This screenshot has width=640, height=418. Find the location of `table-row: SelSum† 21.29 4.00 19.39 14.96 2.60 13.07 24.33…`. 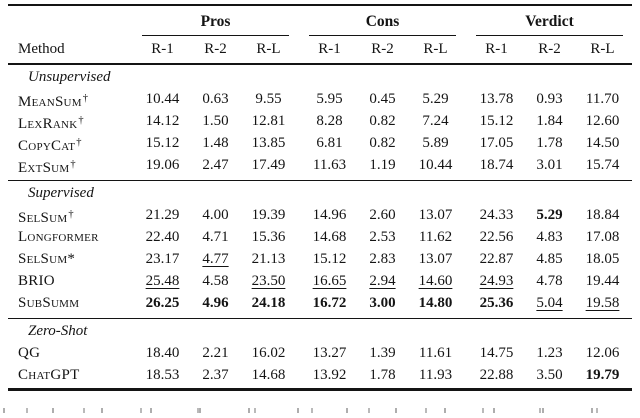

table-row: SelSum† 21.29 4.00 19.39 14.96 2.60 13.07 24.33… is located at coordinates (320, 215).